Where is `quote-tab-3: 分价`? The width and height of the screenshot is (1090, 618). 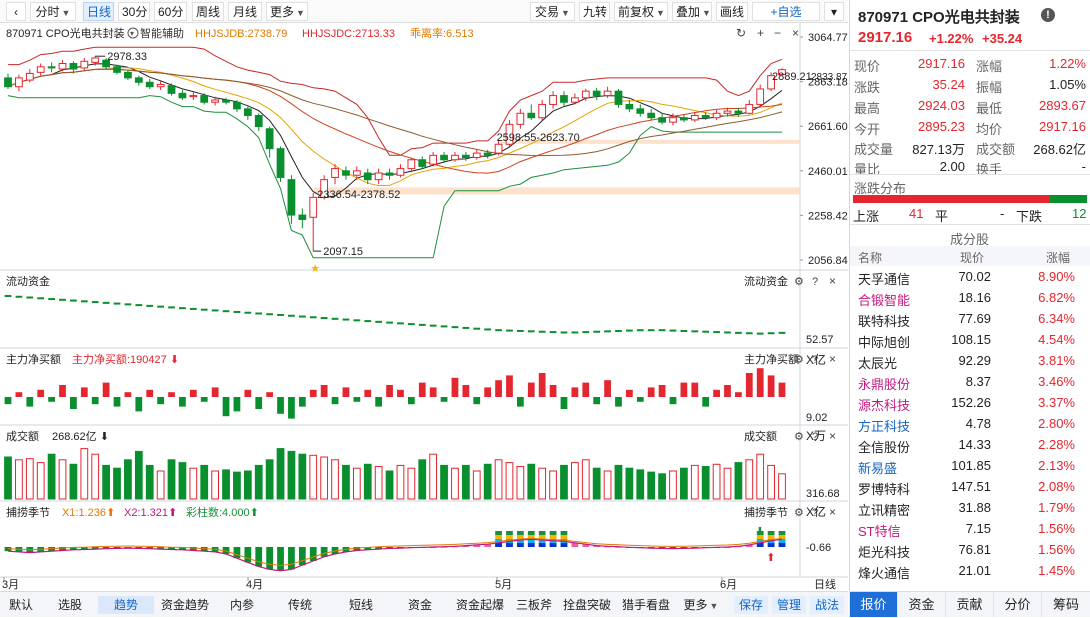 quote-tab-3: 分价 is located at coordinates (1017, 604).